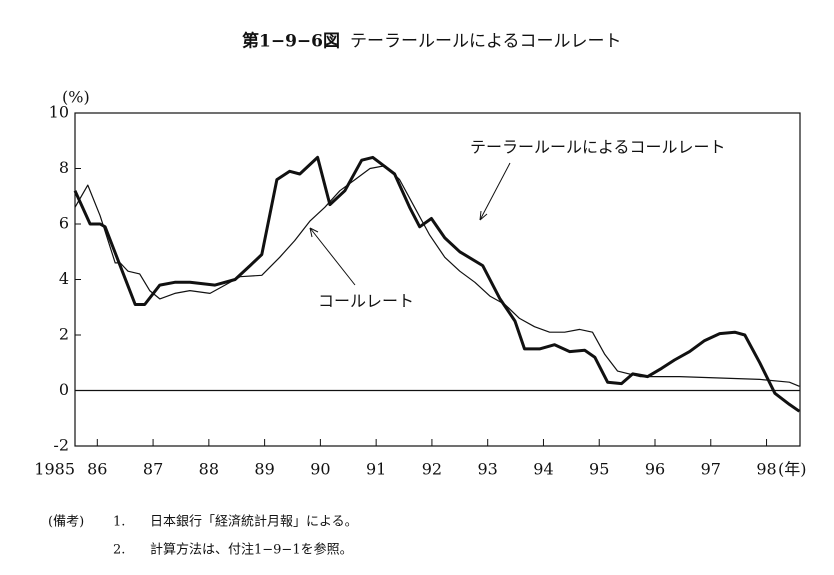 This screenshot has height=575, width=834. What do you see at coordinates (64, 167) in the screenshot?
I see `y-tick-label: 8` at bounding box center [64, 167].